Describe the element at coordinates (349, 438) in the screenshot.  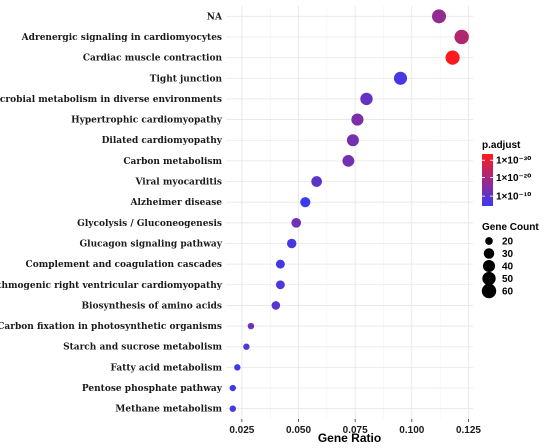
I see `x-axis-title: Gene Ratio` at that location.